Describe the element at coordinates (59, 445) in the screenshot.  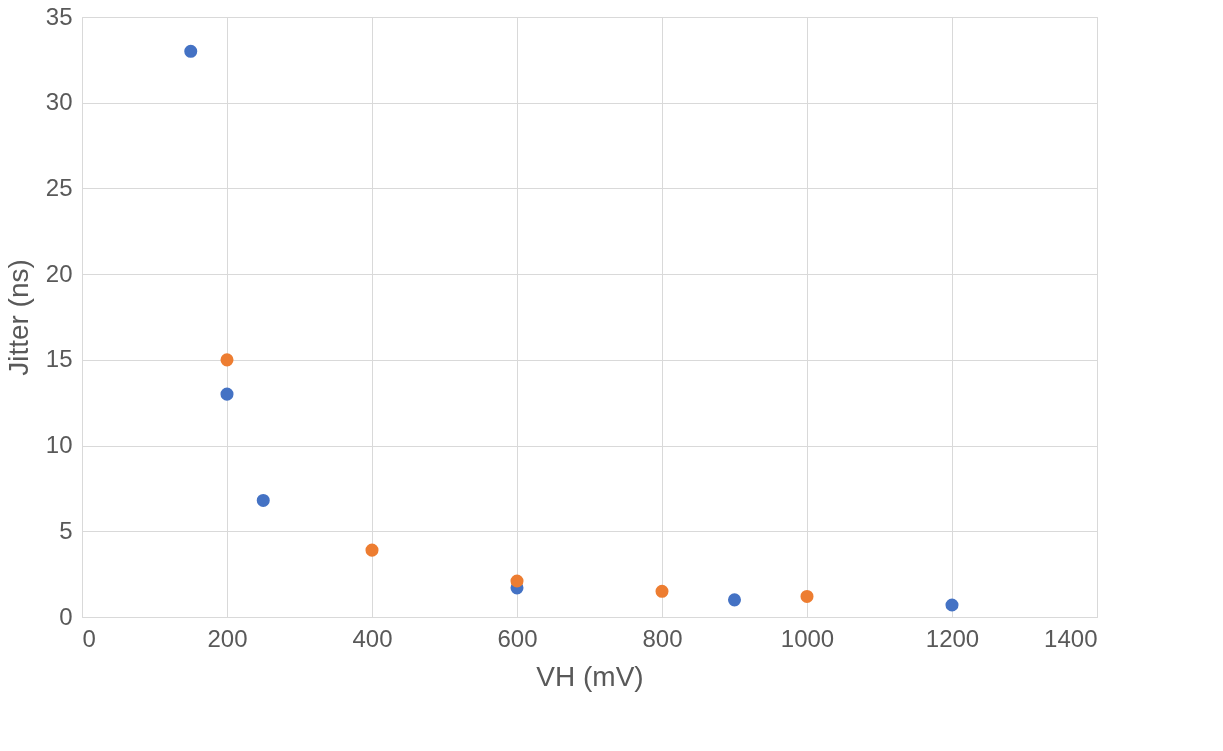
I see `y-tick-label: 10` at that location.